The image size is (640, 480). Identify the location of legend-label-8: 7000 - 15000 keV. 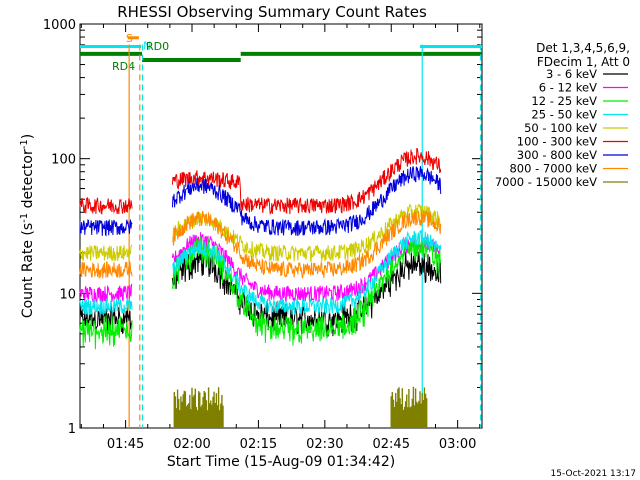
(546, 182).